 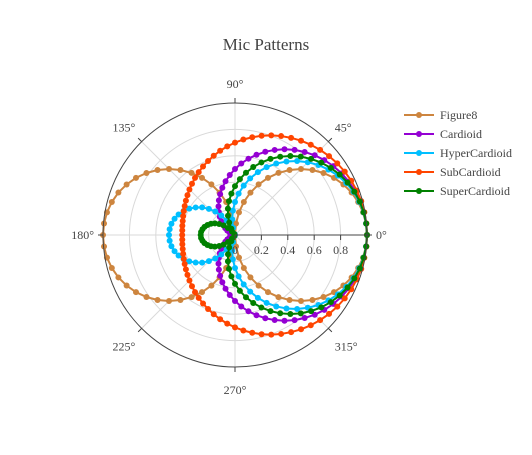 What do you see at coordinates (443, 134) in the screenshot?
I see `legend-item-cardioid: Cardioid` at bounding box center [443, 134].